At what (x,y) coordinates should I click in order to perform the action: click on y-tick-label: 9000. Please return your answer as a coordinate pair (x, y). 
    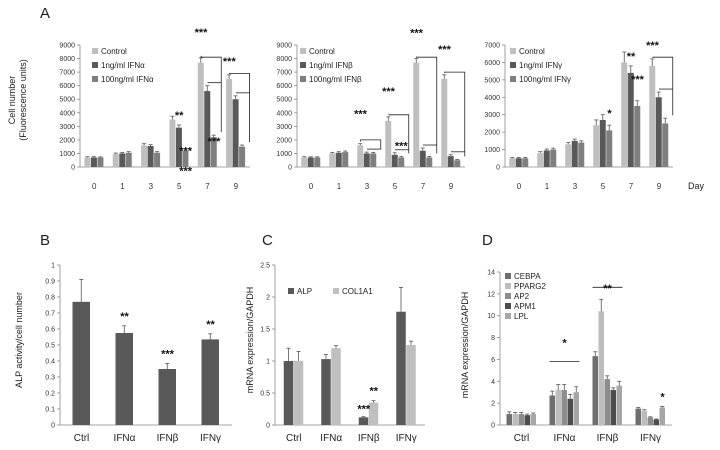
    Looking at the image, I should click on (284, 46).